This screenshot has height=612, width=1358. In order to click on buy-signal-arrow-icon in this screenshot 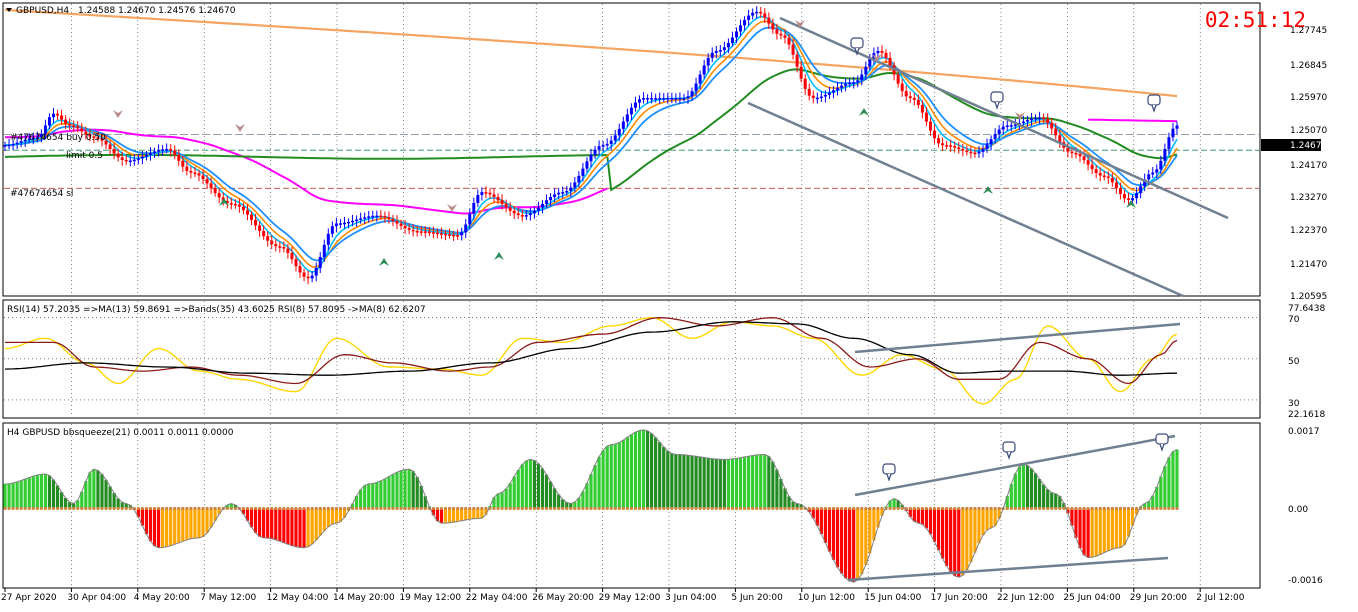, I will do `click(1131, 204)`.